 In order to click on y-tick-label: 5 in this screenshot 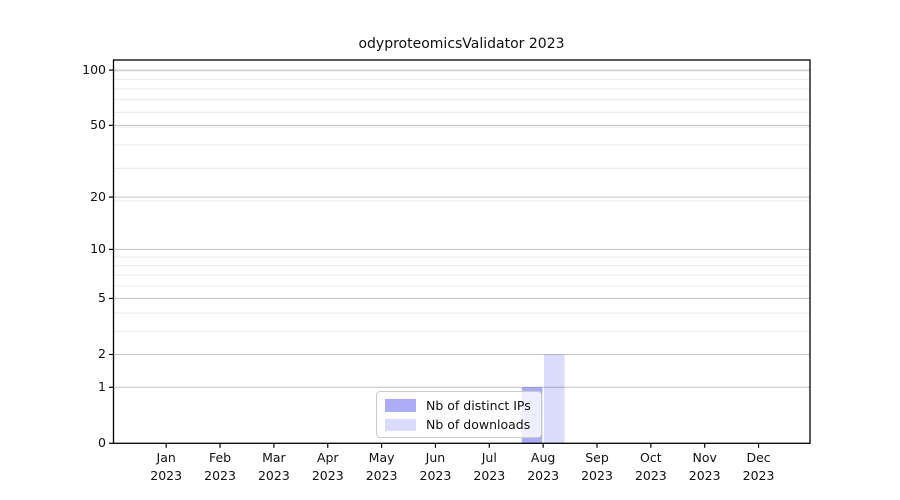, I will do `click(102, 298)`.